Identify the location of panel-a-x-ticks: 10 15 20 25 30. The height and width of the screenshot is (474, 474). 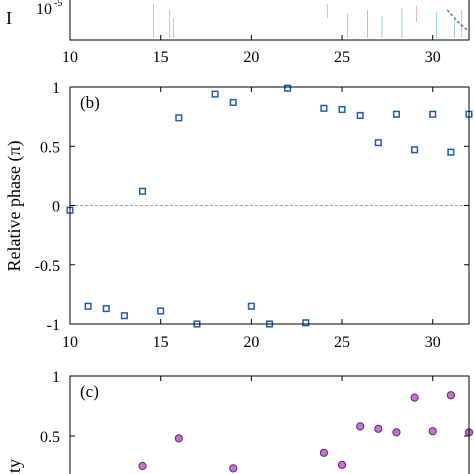
(251, 50).